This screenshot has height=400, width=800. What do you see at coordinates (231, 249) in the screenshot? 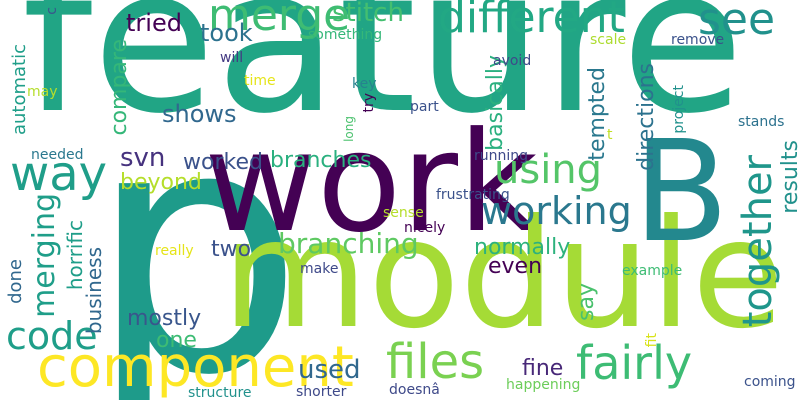
I see `word-34: two` at bounding box center [231, 249].